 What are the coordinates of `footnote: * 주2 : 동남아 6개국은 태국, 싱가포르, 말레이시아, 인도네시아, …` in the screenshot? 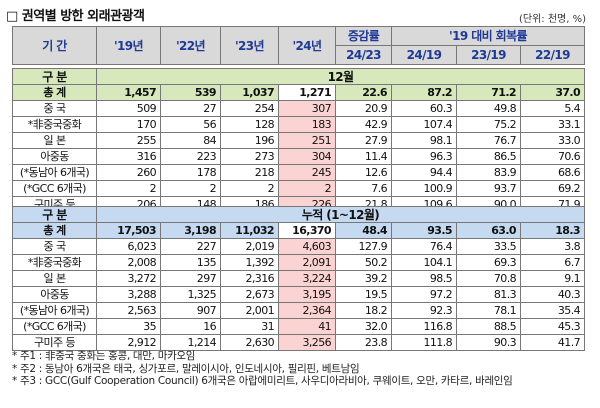 It's located at (186, 368).